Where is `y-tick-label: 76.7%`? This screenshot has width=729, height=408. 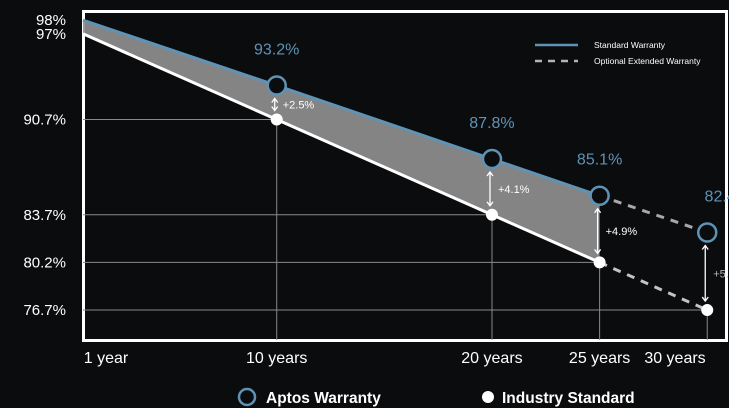 y-tick-label: 76.7% is located at coordinates (44, 310).